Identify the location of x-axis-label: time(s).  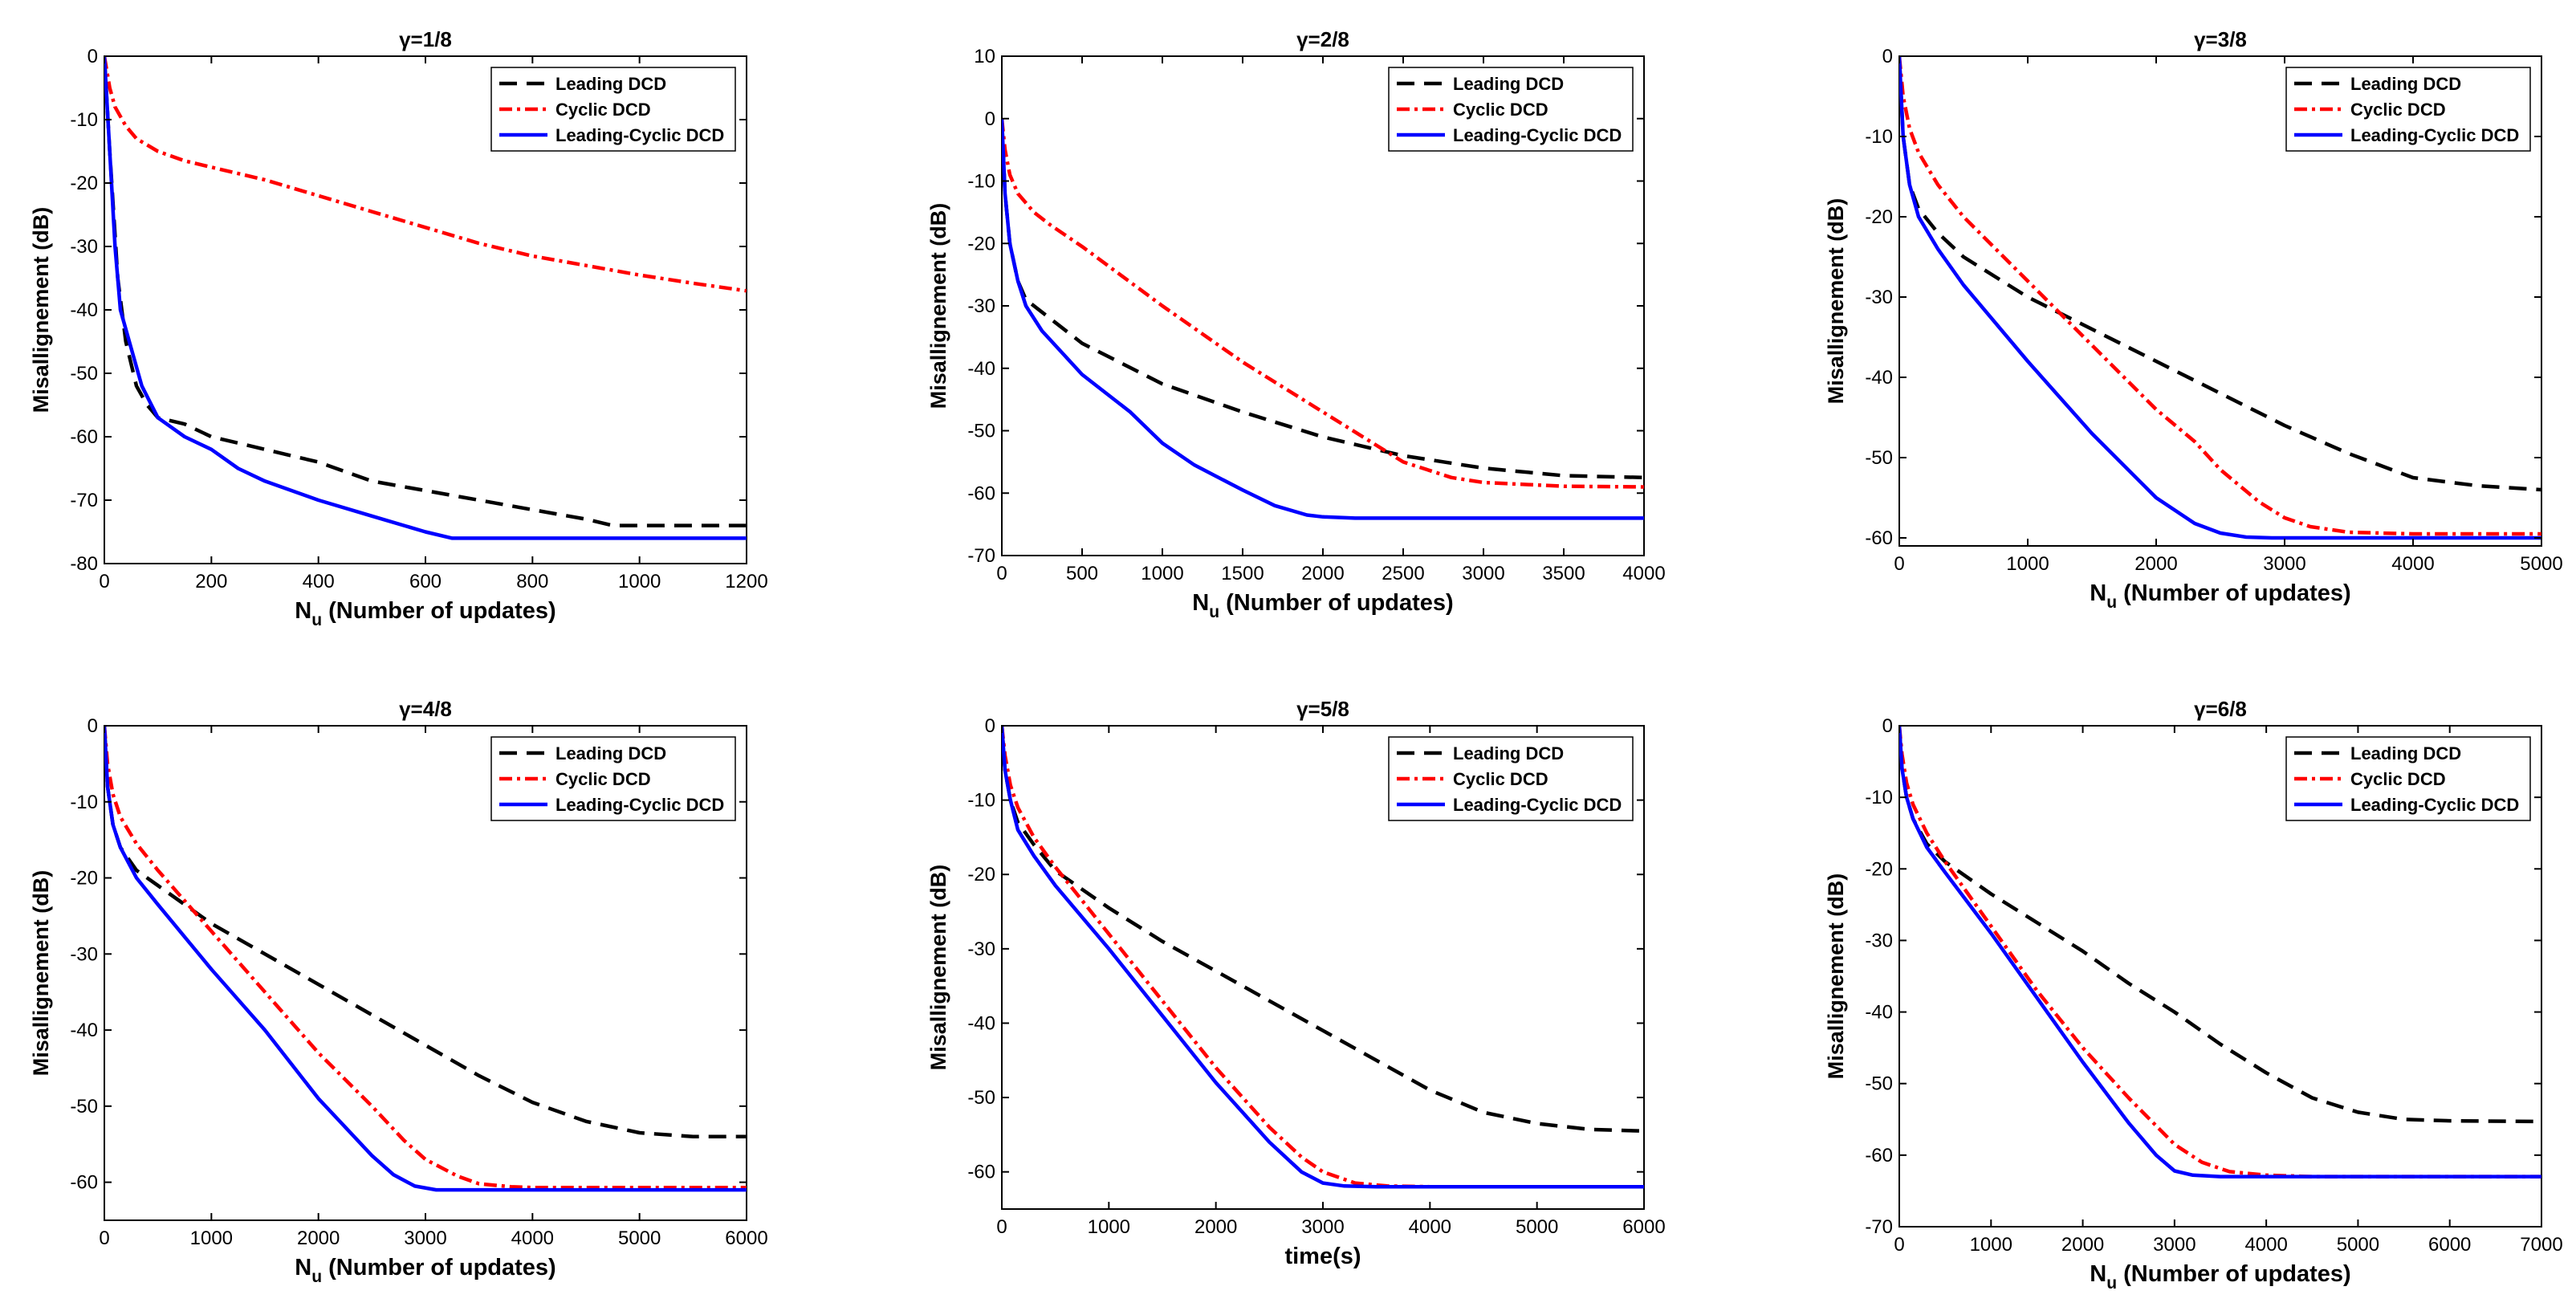
(1322, 1257).